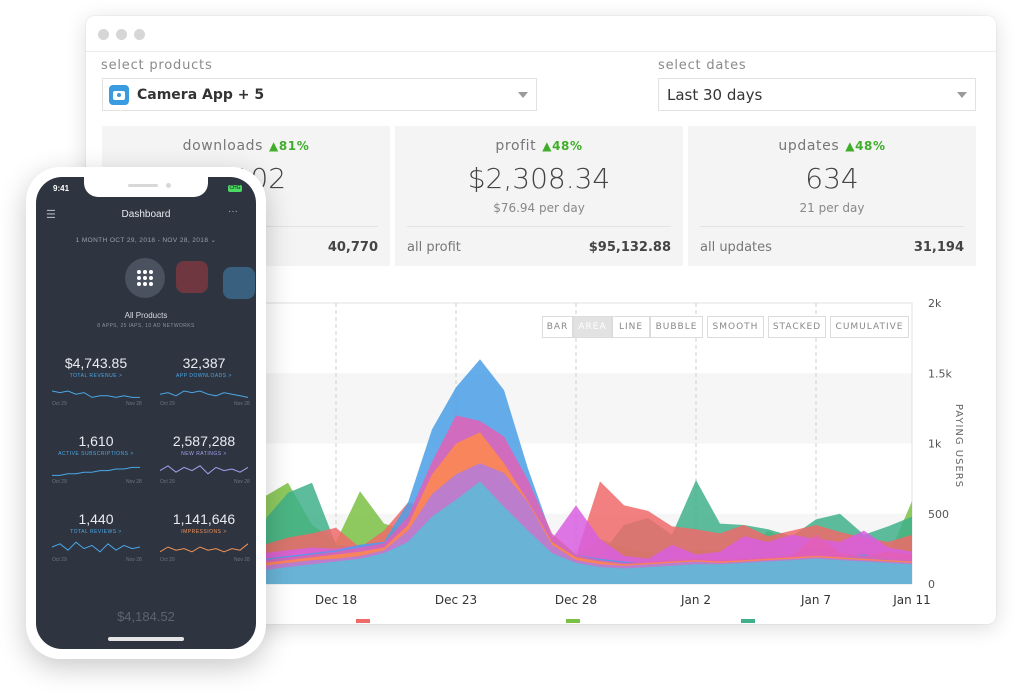 The image size is (1024, 698). I want to click on battery-icon: CHG, so click(235, 188).